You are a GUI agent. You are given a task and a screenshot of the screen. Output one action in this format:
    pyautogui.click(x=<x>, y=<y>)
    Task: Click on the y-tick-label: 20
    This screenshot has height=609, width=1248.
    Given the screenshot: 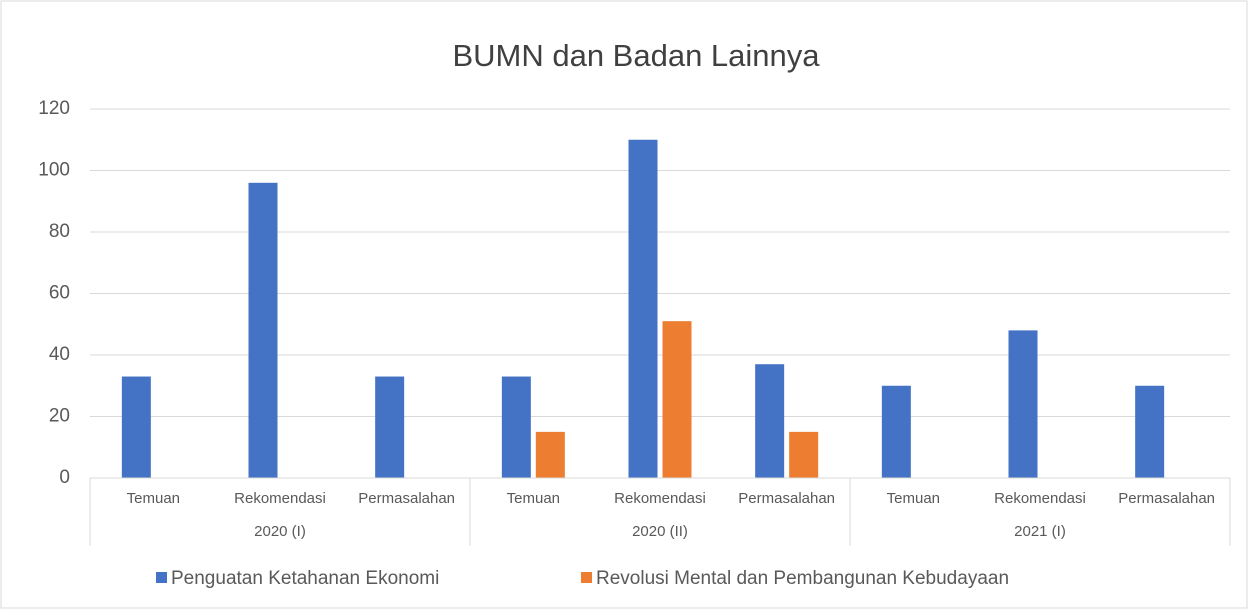 What is the action you would take?
    pyautogui.click(x=59, y=416)
    